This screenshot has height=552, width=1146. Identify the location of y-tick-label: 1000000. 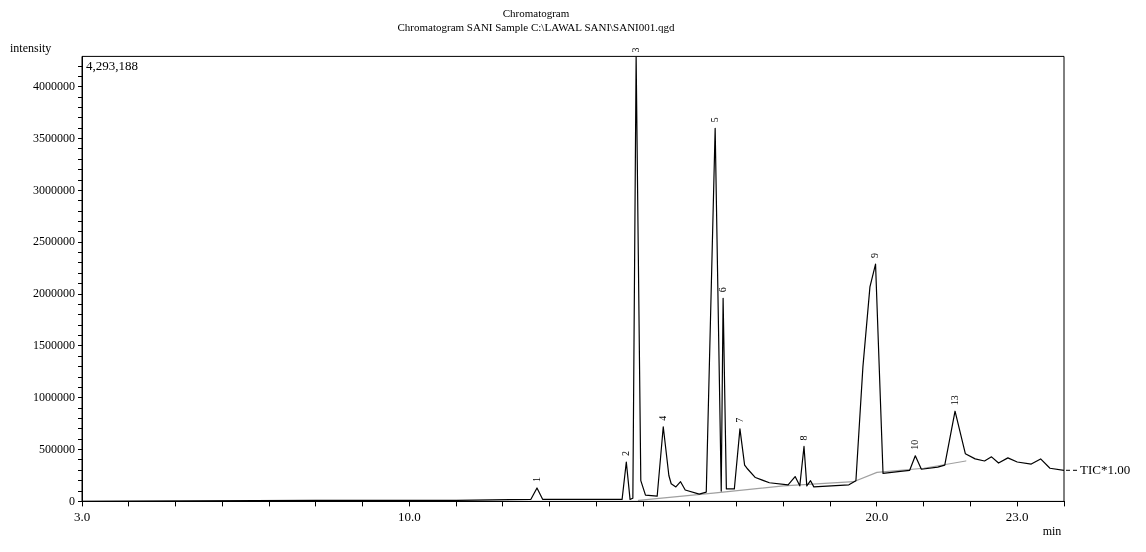
(54, 396).